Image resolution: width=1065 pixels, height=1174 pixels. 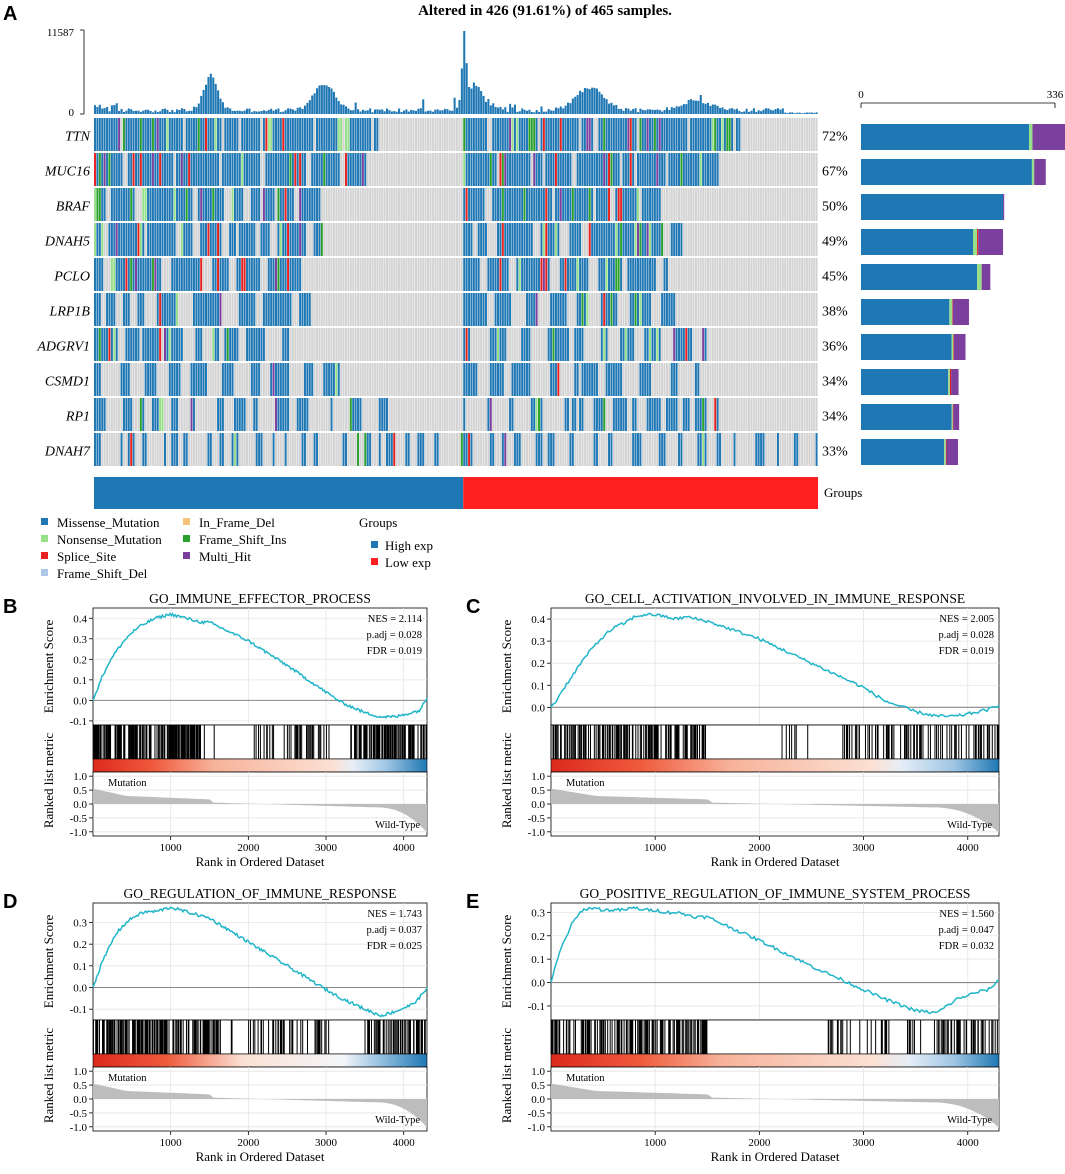 I want to click on xlabel-e: Rank in Ordered Dataset, so click(x=775, y=1156).